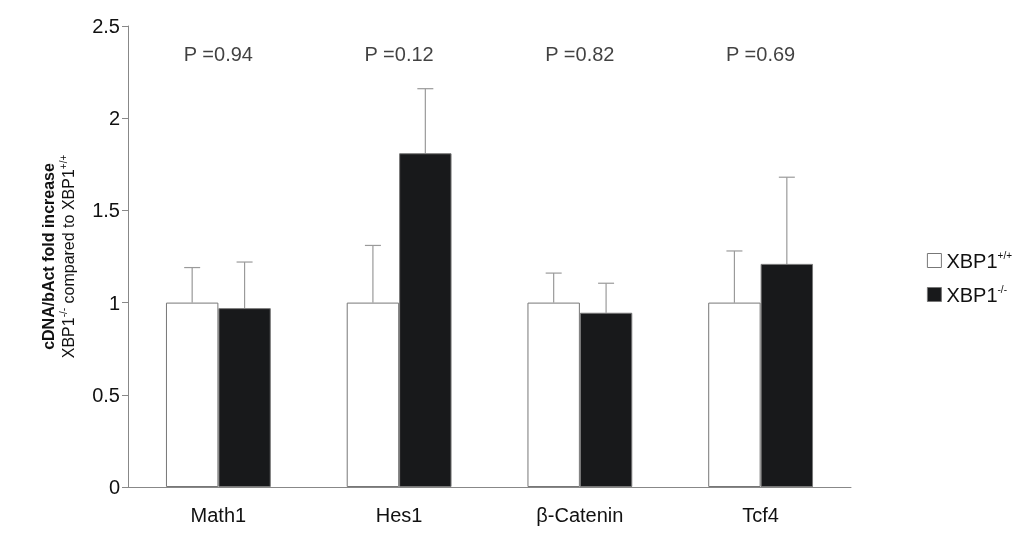  Describe the element at coordinates (114, 302) in the screenshot. I see `y-tick-label: 1` at that location.